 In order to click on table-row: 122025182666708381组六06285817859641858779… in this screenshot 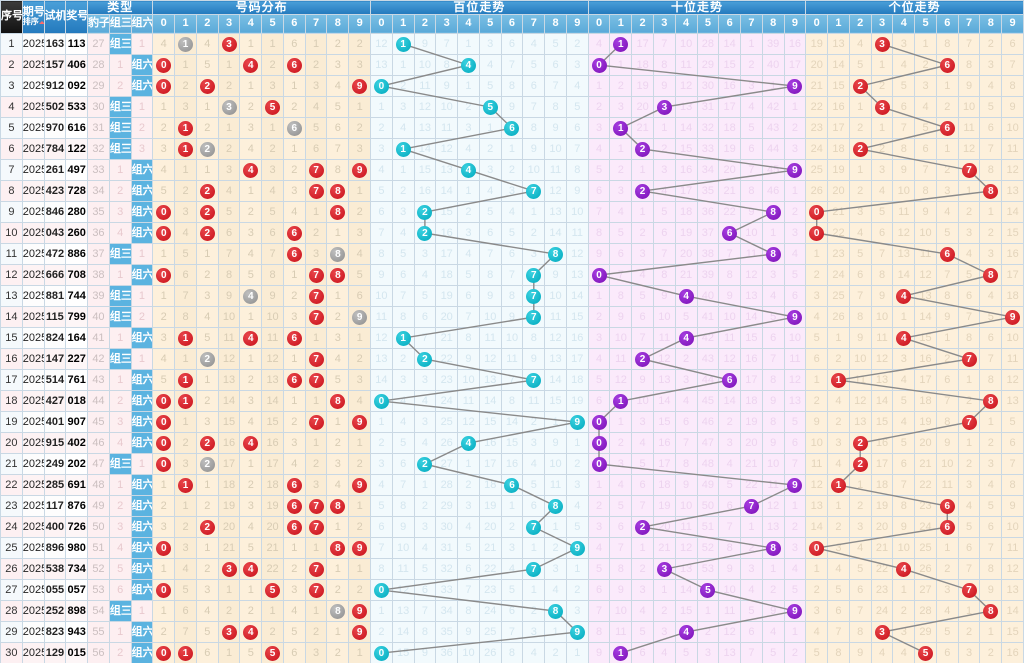, I will do `click(512, 274)`.